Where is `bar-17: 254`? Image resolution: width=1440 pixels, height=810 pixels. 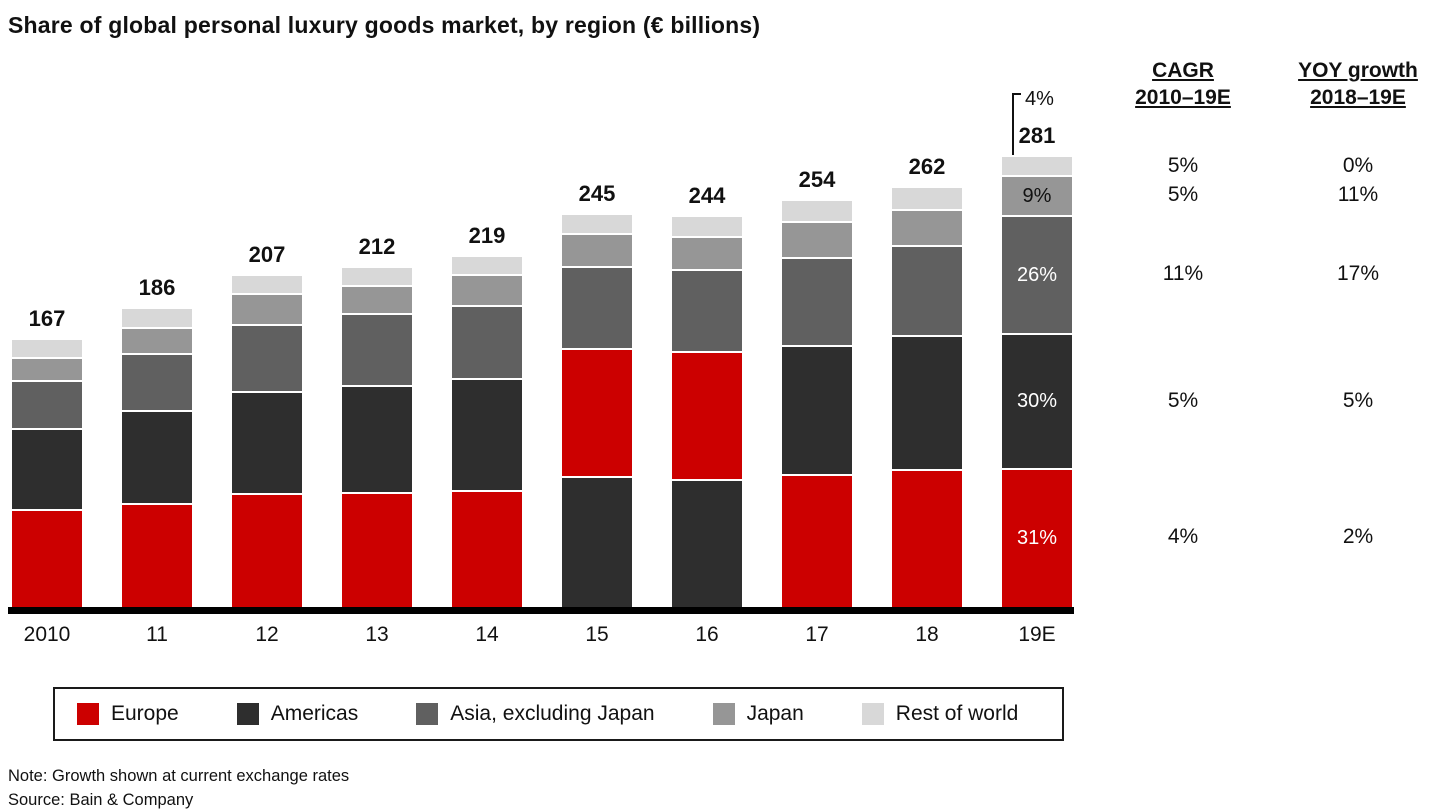
bar-17: 254 is located at coordinates (817, 387).